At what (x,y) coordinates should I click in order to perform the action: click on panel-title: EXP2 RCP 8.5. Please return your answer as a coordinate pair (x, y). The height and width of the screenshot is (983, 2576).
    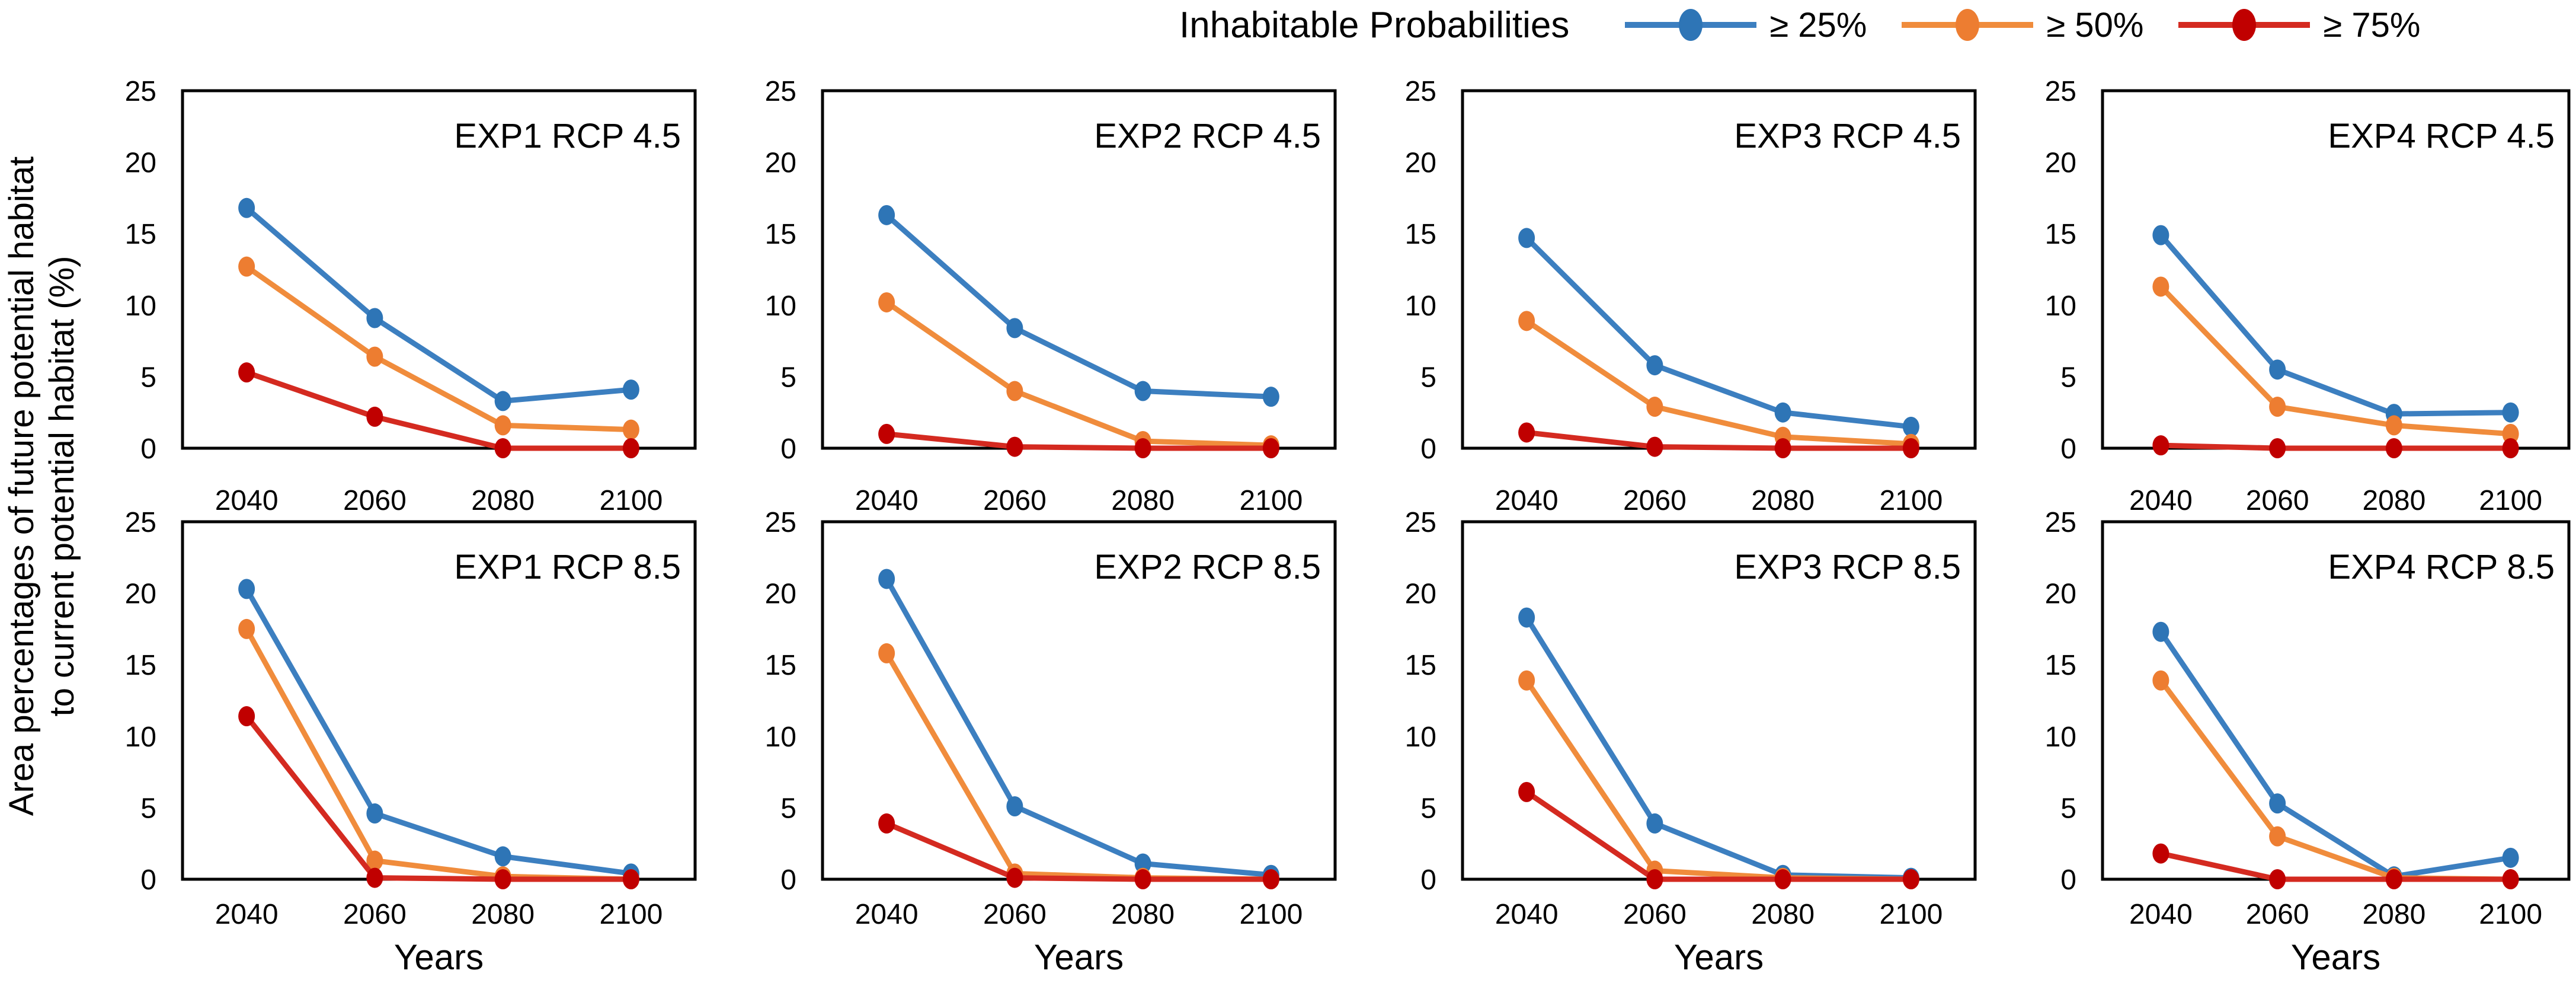
    Looking at the image, I should click on (1207, 567).